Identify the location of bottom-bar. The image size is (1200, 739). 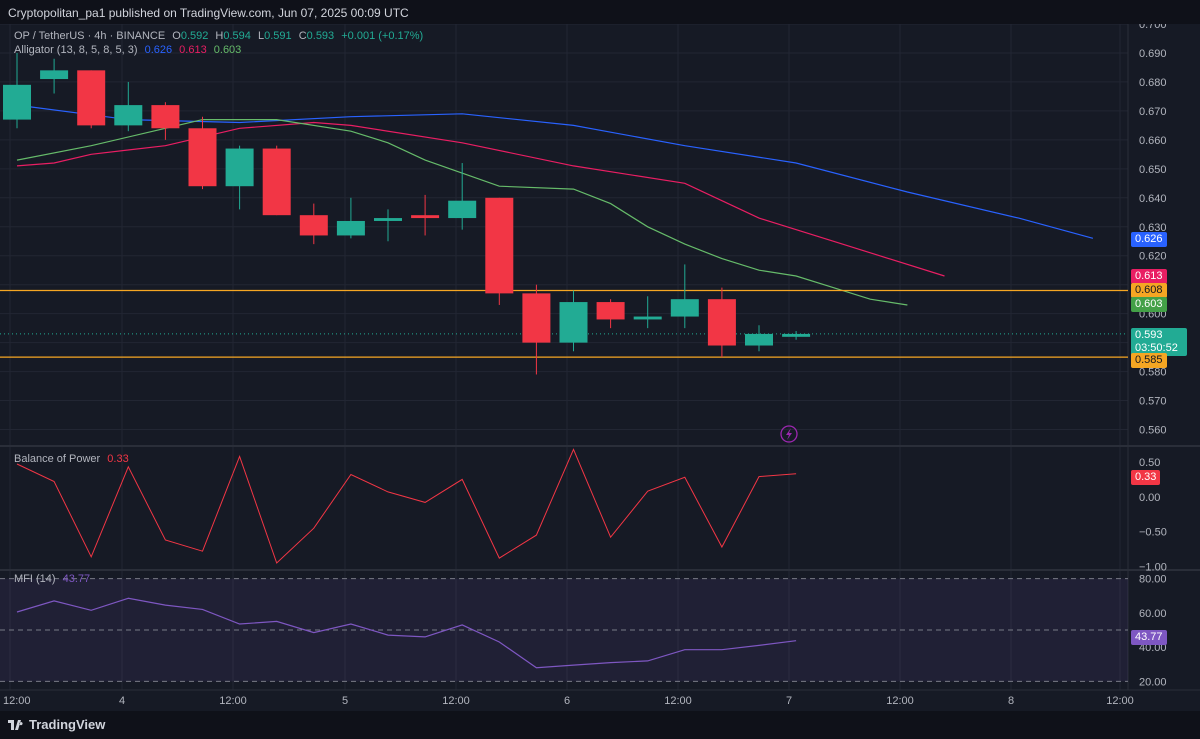
(600, 725).